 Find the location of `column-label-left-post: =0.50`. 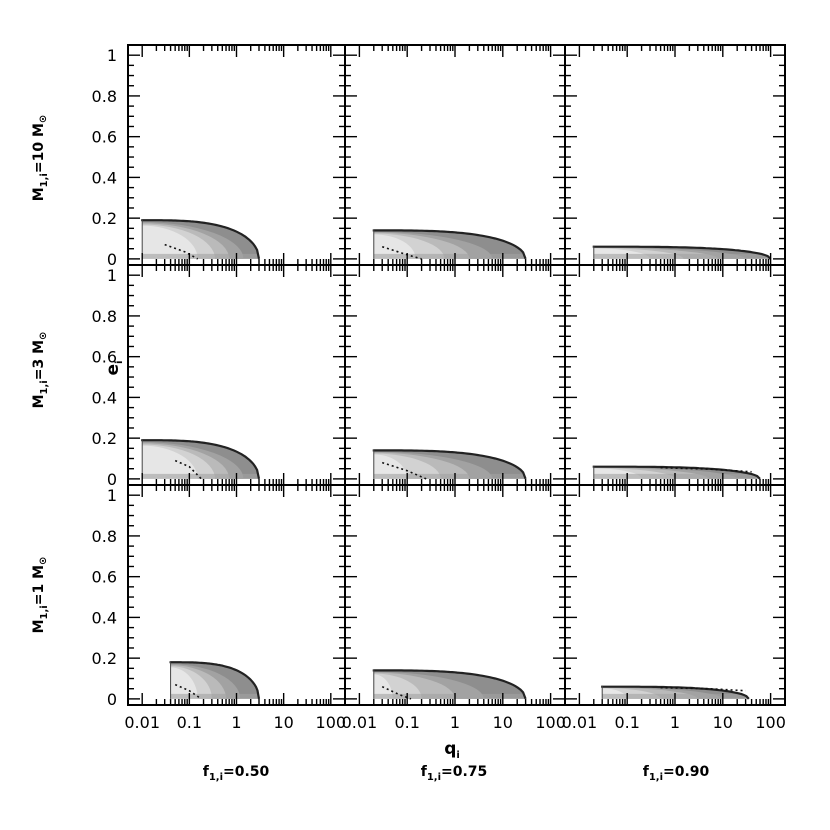

column-label-left-post: =0.50 is located at coordinates (246, 772).